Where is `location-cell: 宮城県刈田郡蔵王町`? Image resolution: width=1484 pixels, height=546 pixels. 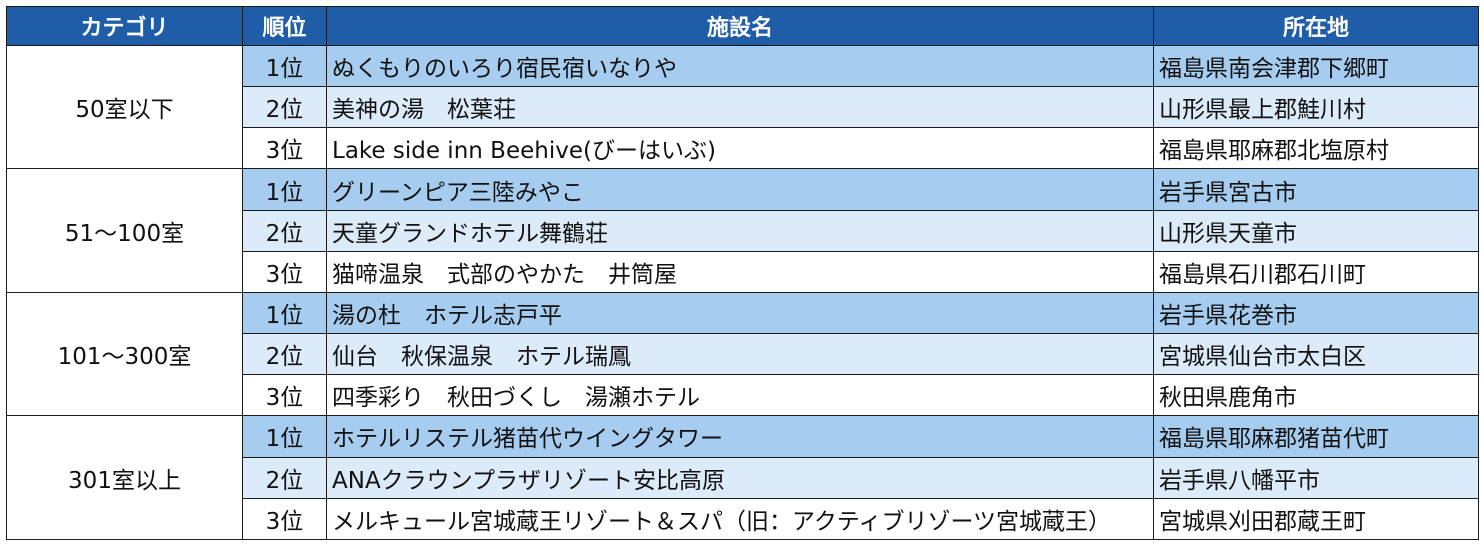 location-cell: 宮城県刈田郡蔵王町 is located at coordinates (1316, 519).